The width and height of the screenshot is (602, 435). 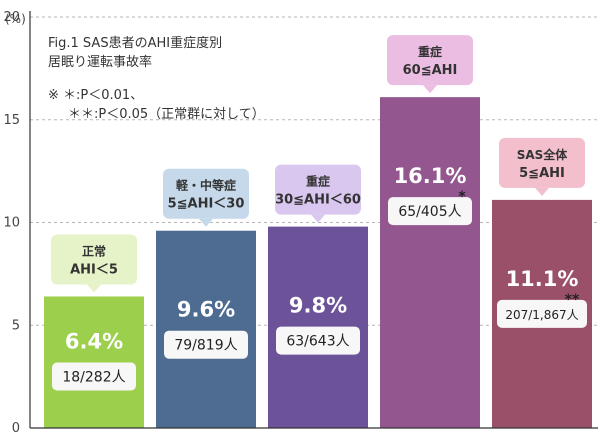 What do you see at coordinates (430, 70) in the screenshot?
I see `category-label-3-line-2: 60≦AHI` at bounding box center [430, 70].